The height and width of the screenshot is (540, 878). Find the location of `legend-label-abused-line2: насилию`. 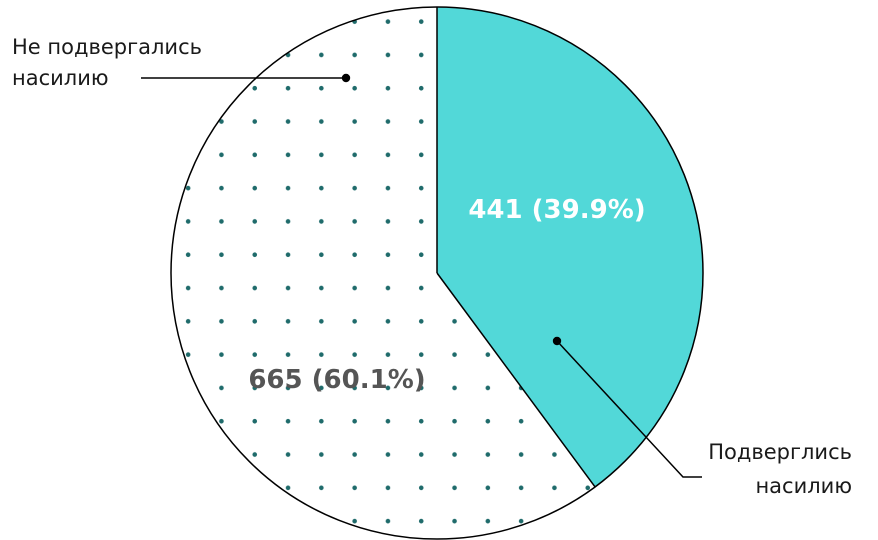

legend-label-abused-line2: насилию is located at coordinates (803, 486).